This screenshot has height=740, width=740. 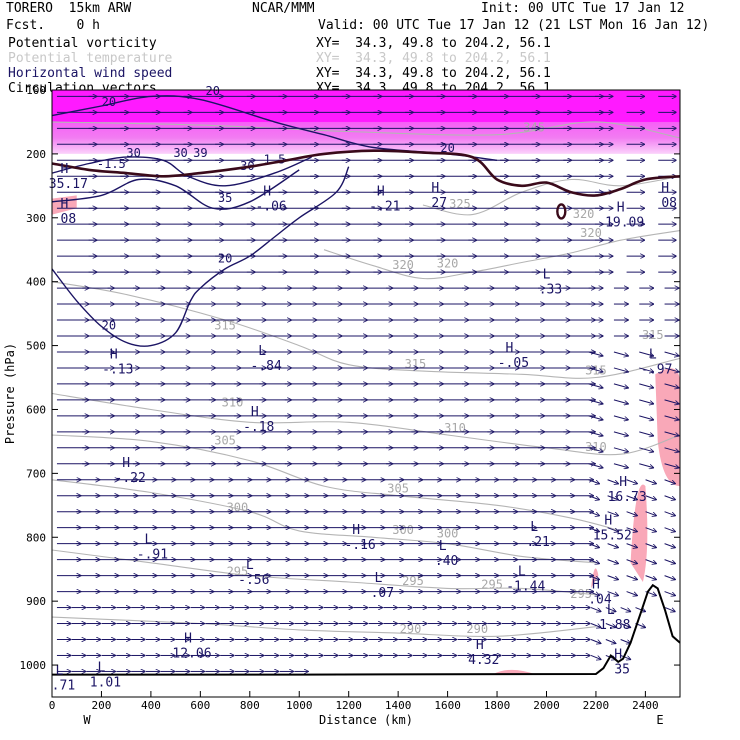 What do you see at coordinates (525, 587) in the screenshot?
I see `extremum-value-label: -1.44` at bounding box center [525, 587].